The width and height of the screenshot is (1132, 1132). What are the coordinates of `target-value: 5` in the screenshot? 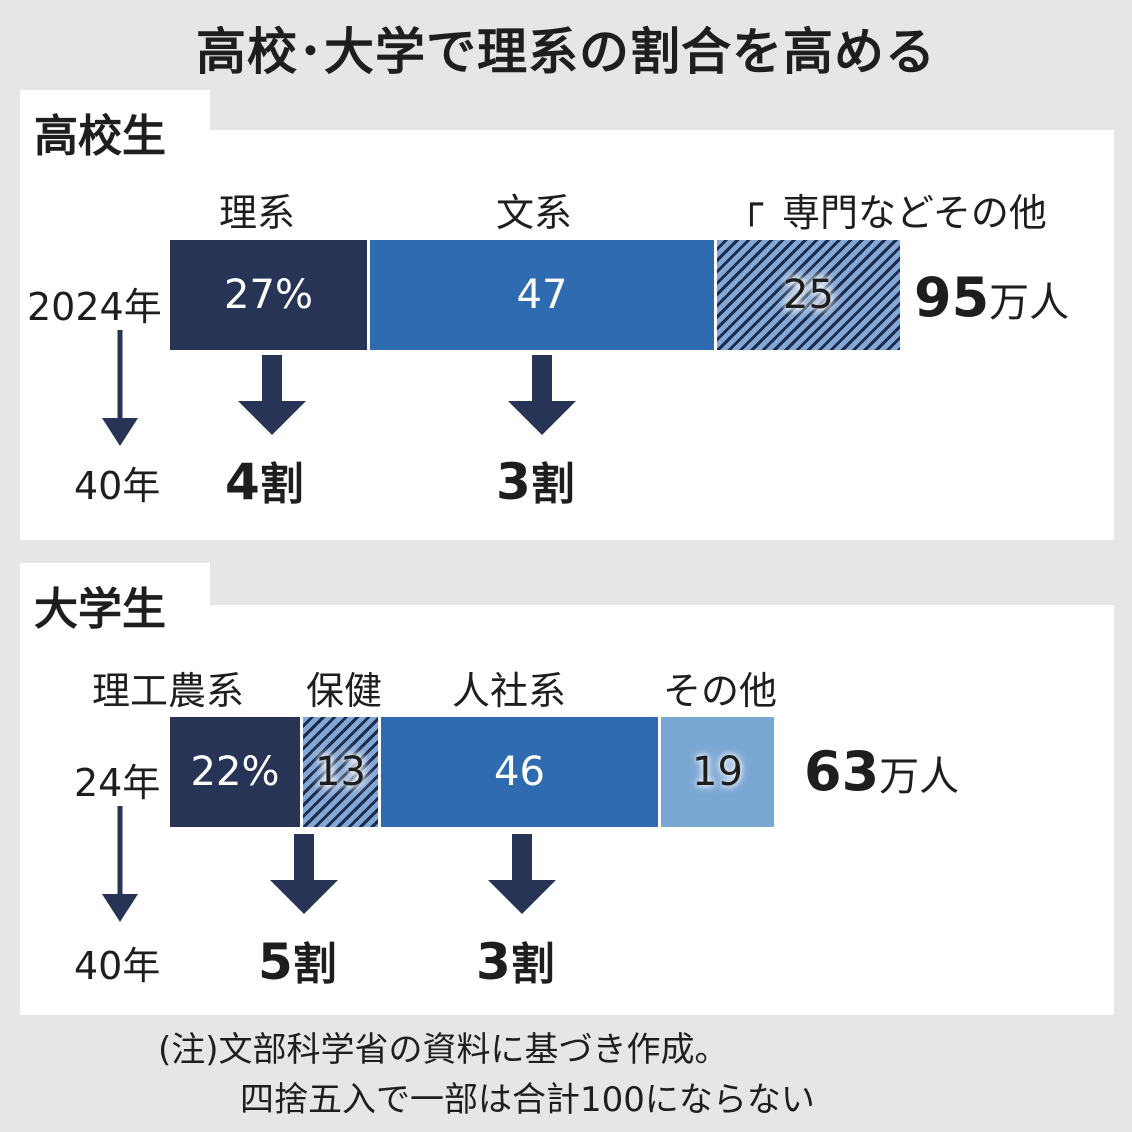 It's located at (275, 962).